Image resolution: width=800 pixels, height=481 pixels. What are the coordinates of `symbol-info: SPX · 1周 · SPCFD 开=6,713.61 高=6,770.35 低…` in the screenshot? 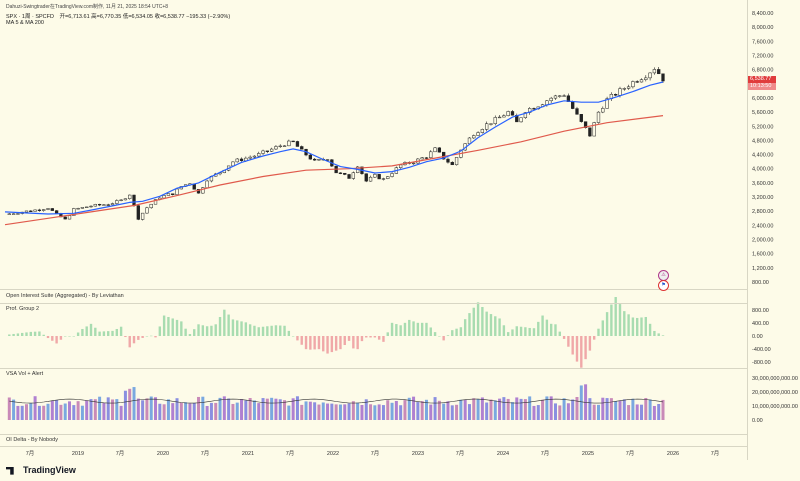 It's located at (118, 16).